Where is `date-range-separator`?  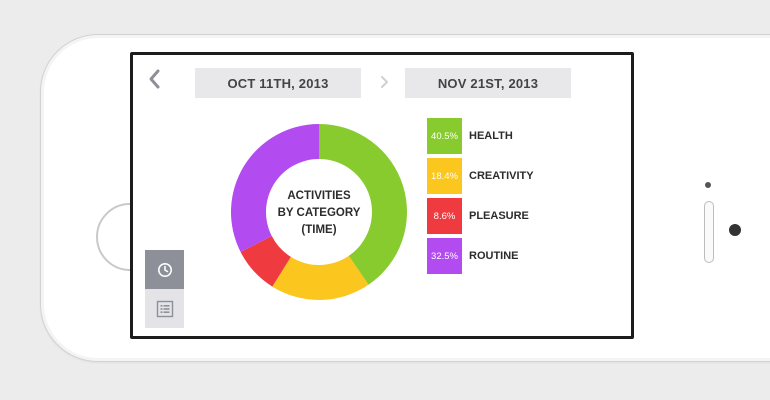
date-range-separator is located at coordinates (384, 82).